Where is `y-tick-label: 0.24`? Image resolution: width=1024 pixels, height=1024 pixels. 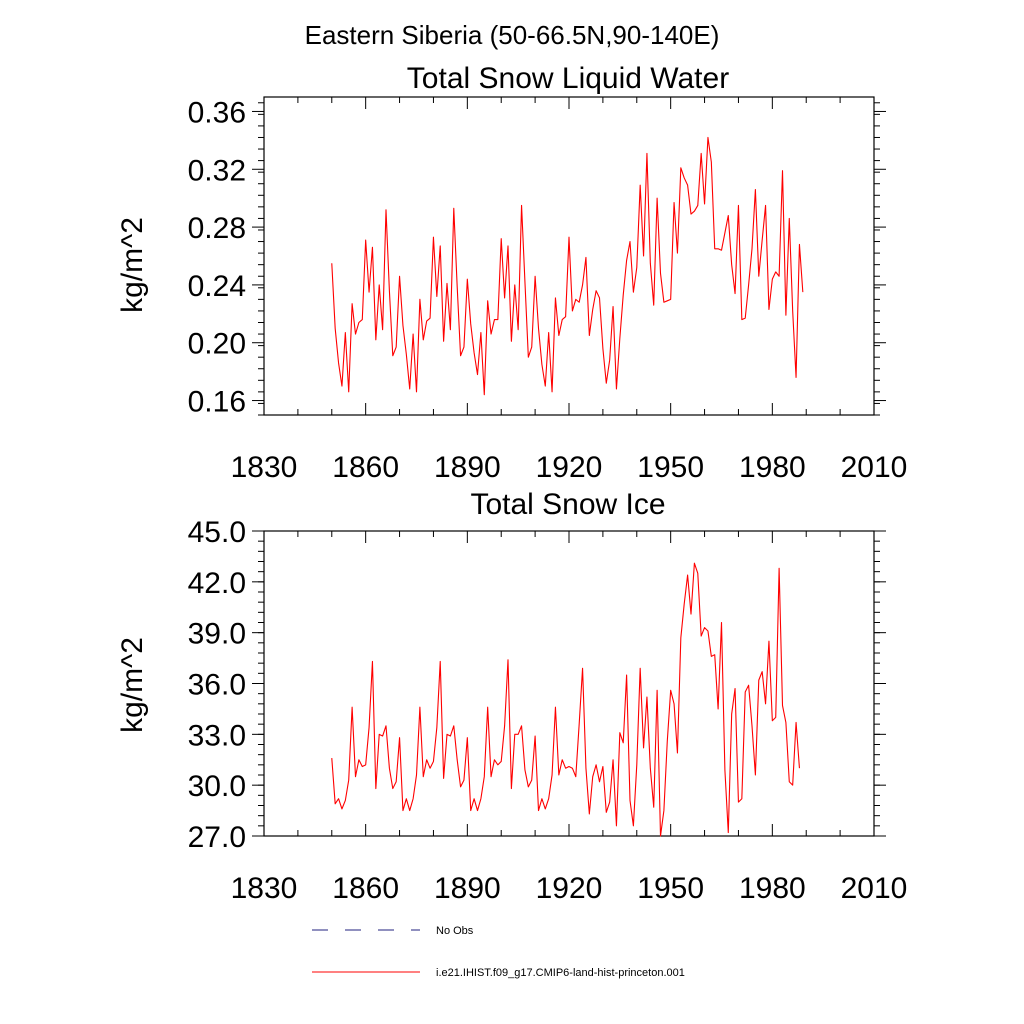
y-tick-label: 0.24 is located at coordinates (217, 286).